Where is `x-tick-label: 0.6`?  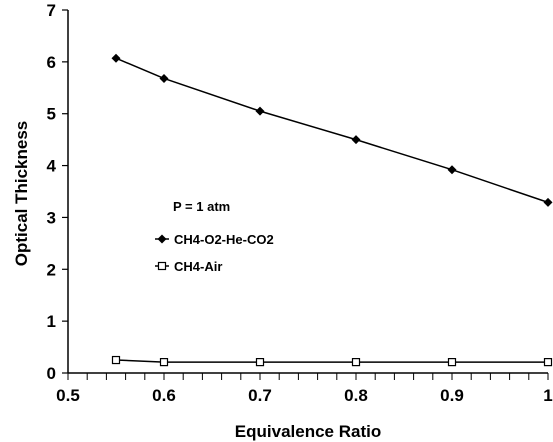 x-tick-label: 0.6 is located at coordinates (164, 395).